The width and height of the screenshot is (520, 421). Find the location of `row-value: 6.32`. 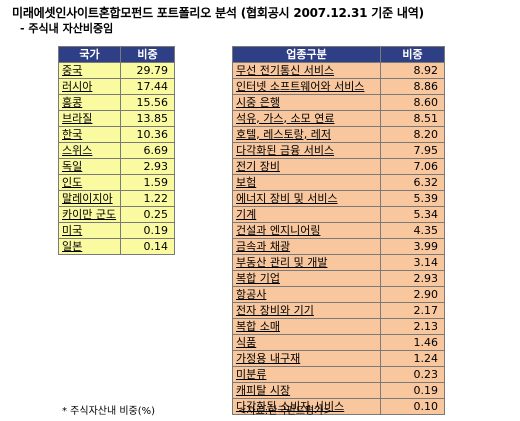

row-value: 6.32 is located at coordinates (412, 182).